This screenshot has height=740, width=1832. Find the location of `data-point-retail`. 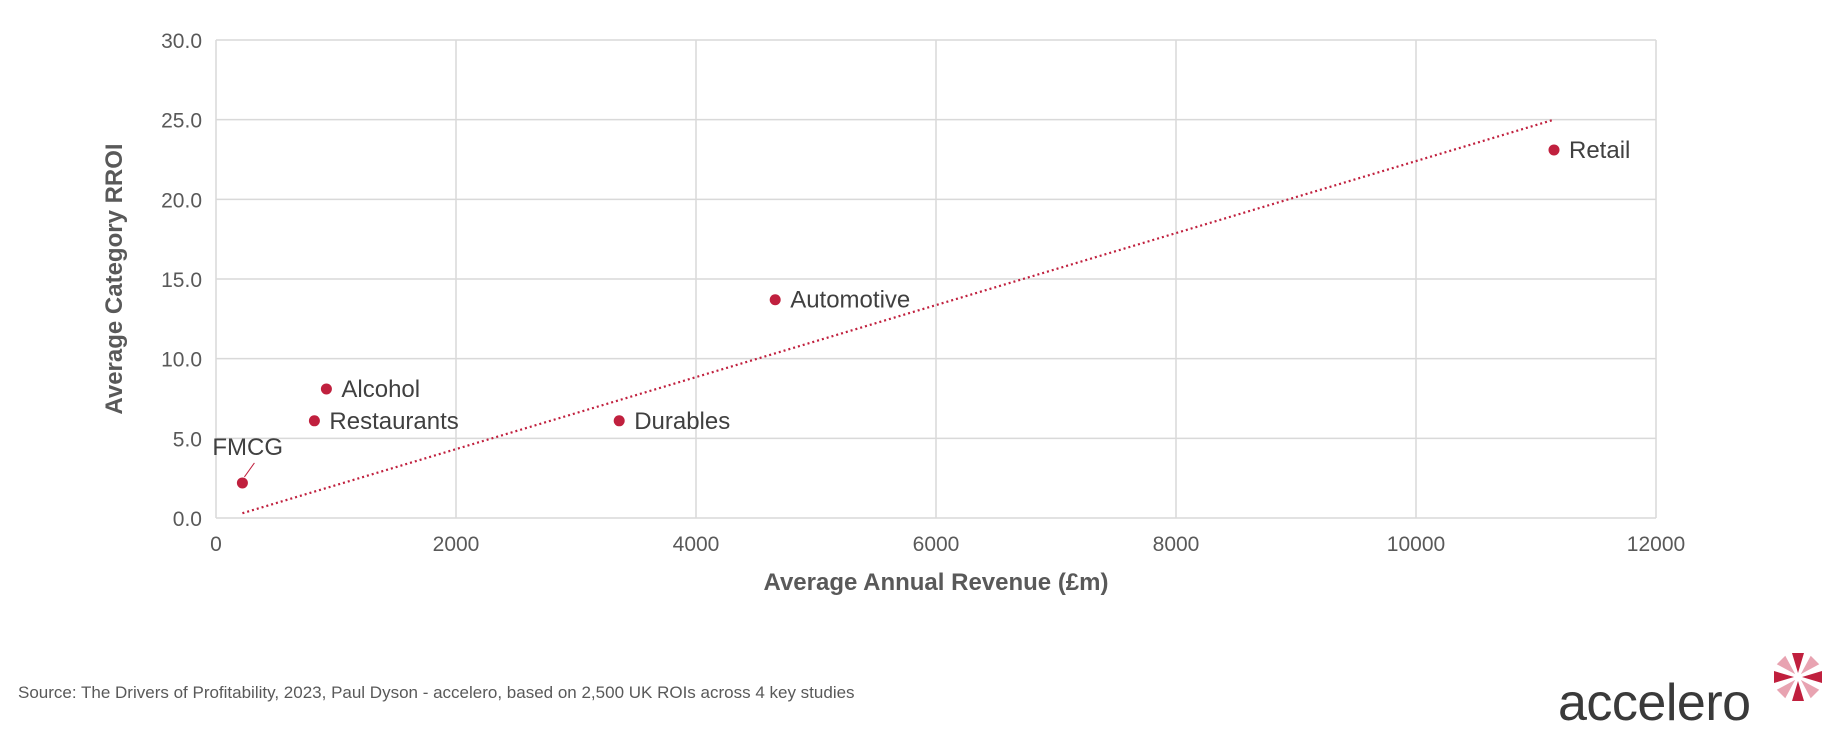

data-point-retail is located at coordinates (1554, 150).